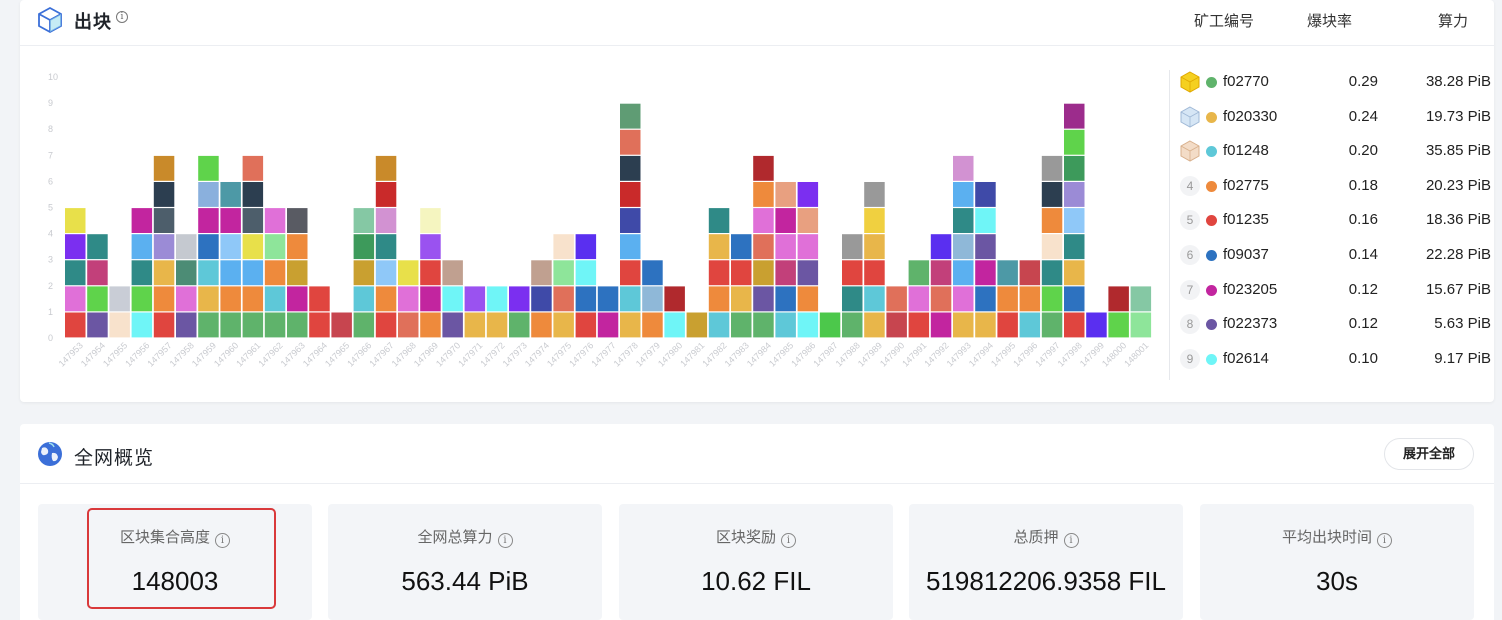 The image size is (1502, 620). I want to click on ranking-row: 8 f022373 0.12 5.63 PiB, so click(1335, 325).